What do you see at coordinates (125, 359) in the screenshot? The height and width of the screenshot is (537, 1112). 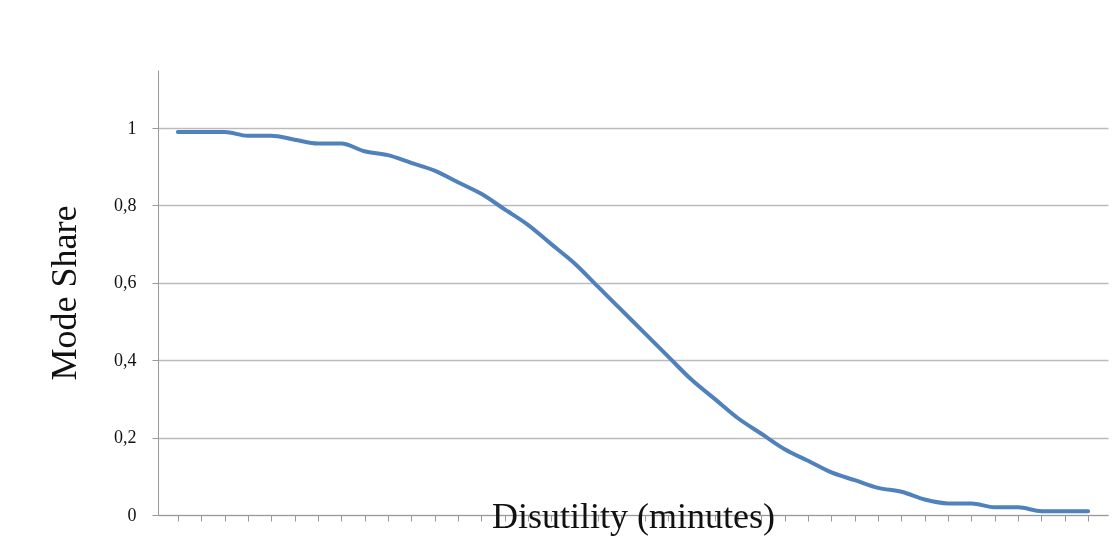 I see `y-tick-label: 0,4` at bounding box center [125, 359].